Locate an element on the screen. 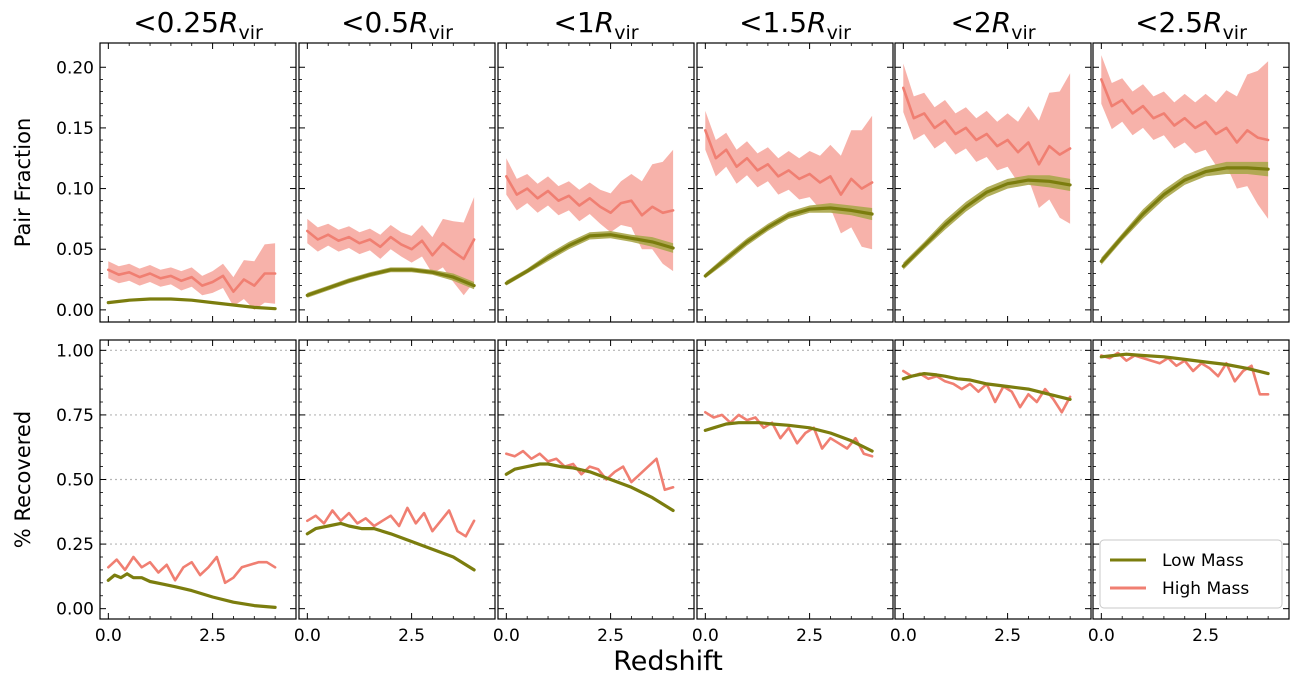 The height and width of the screenshot is (683, 1301). panel-r0-c3 is located at coordinates (795, 182).